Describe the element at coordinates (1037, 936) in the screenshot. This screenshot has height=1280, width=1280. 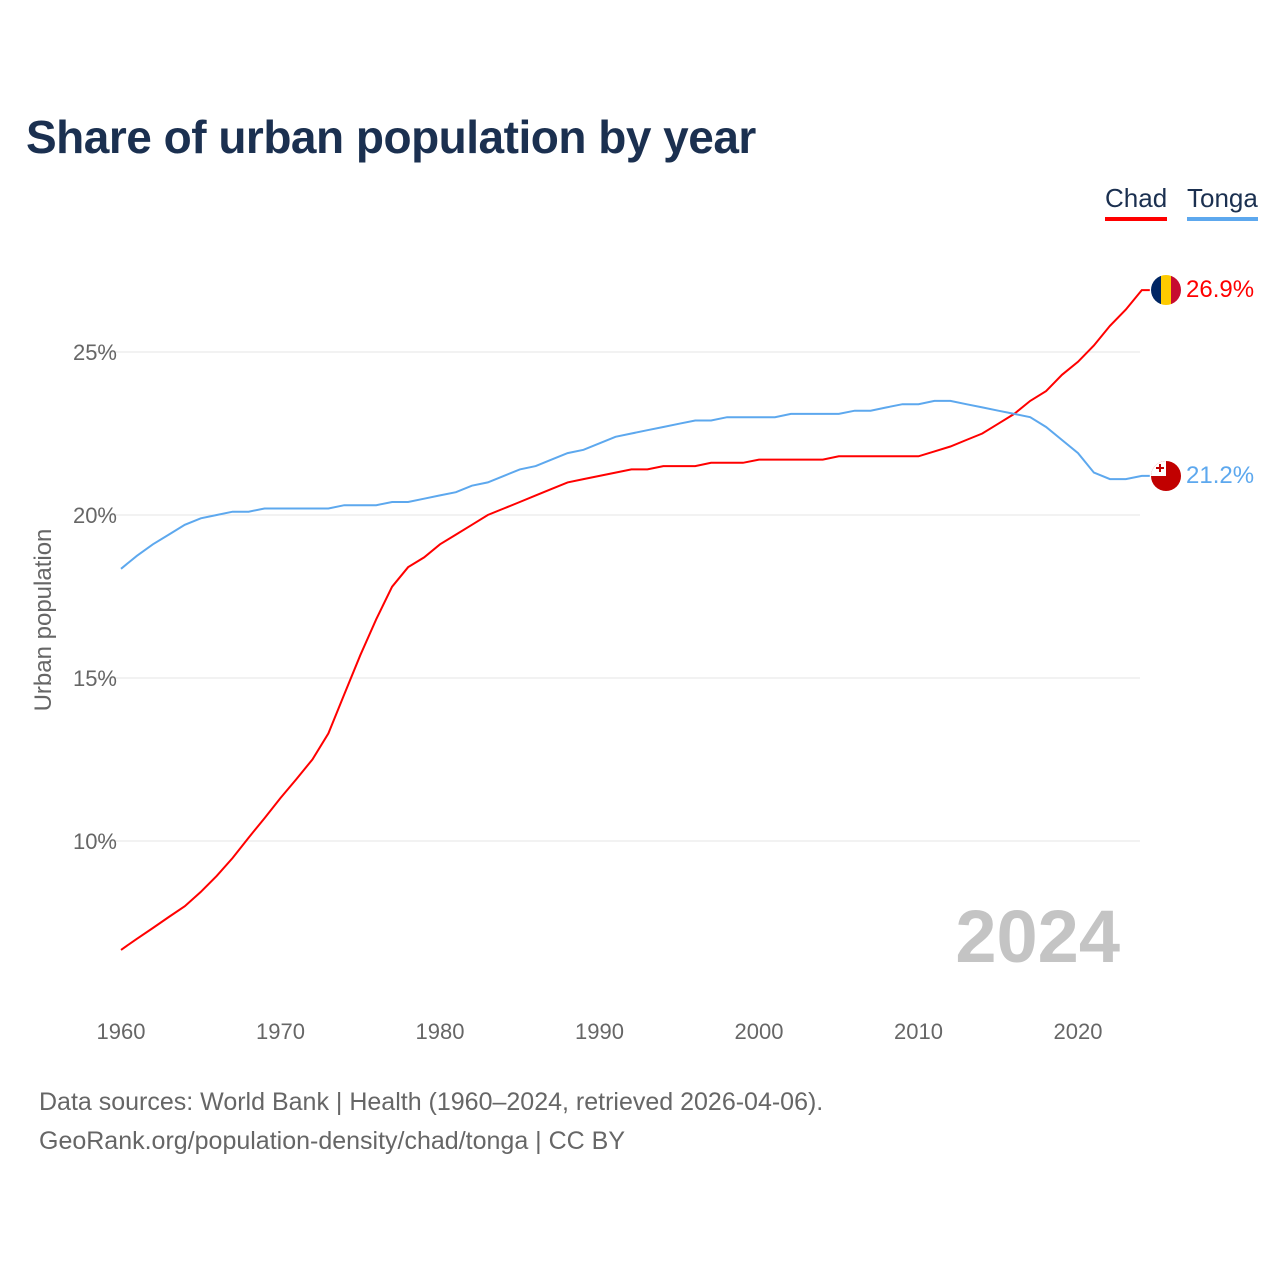
I see `year-watermark: 2024` at that location.